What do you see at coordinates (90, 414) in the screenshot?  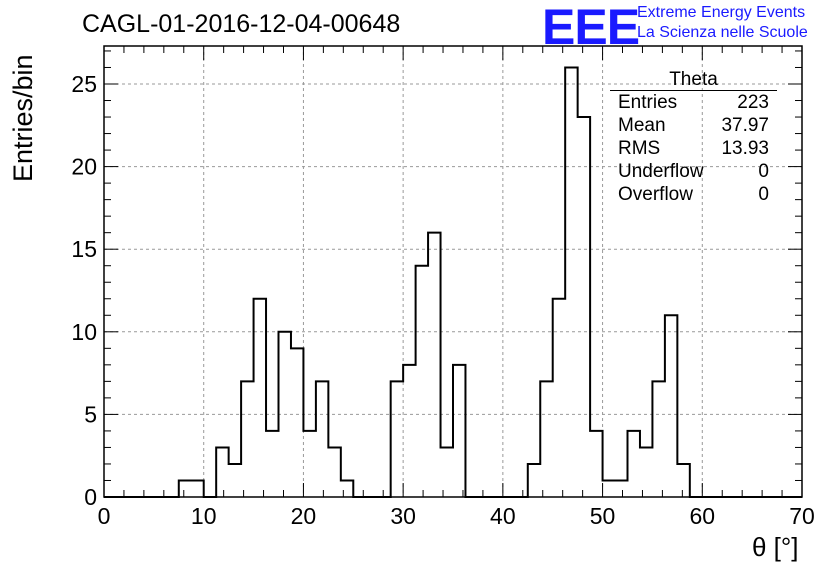 I see `y-tick-label: 5` at bounding box center [90, 414].